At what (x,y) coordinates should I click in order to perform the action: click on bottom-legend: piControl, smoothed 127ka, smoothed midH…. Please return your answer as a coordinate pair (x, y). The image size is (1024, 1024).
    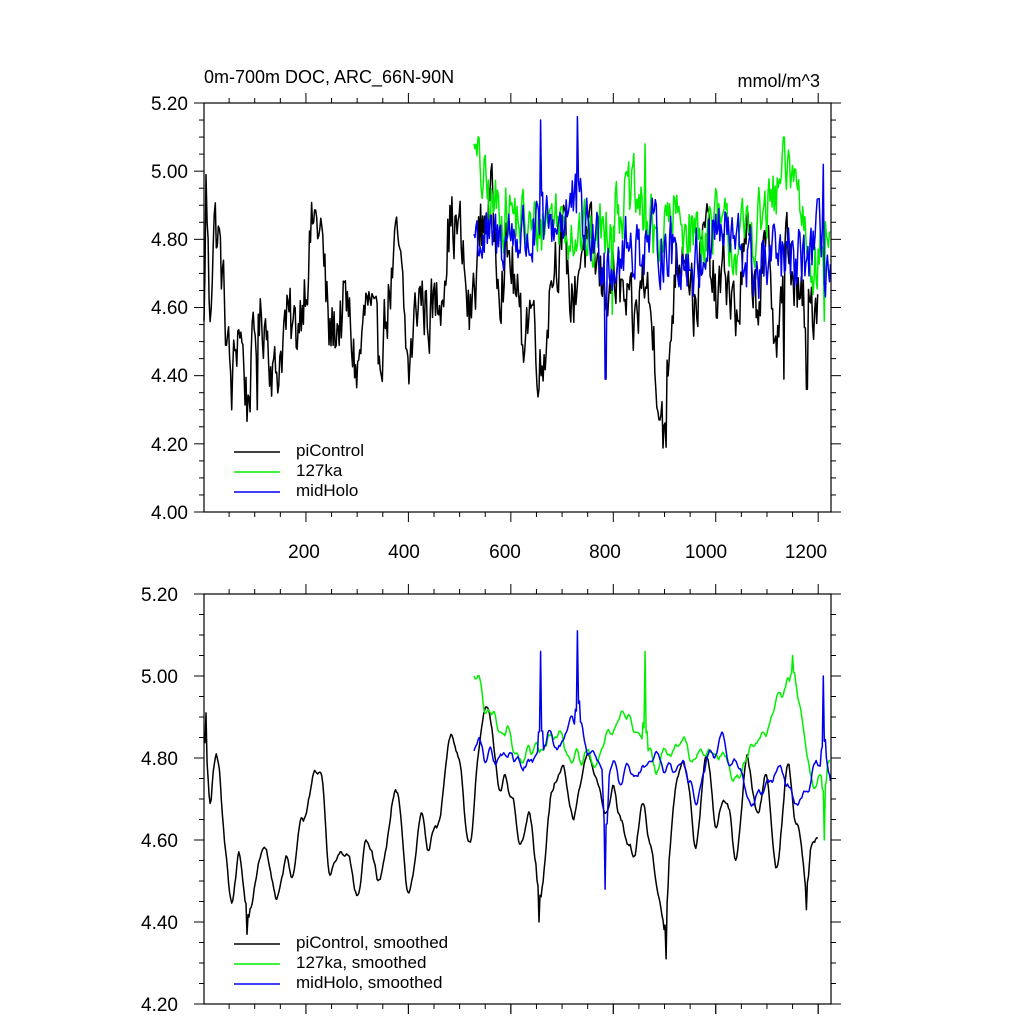
    Looking at the image, I should click on (341, 962).